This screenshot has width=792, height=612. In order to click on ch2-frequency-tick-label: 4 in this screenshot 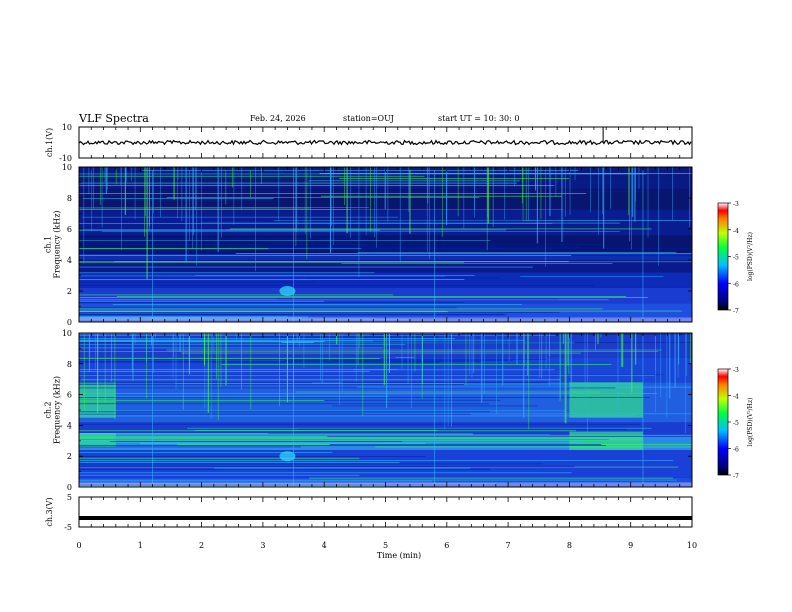, I will do `click(69, 425)`.